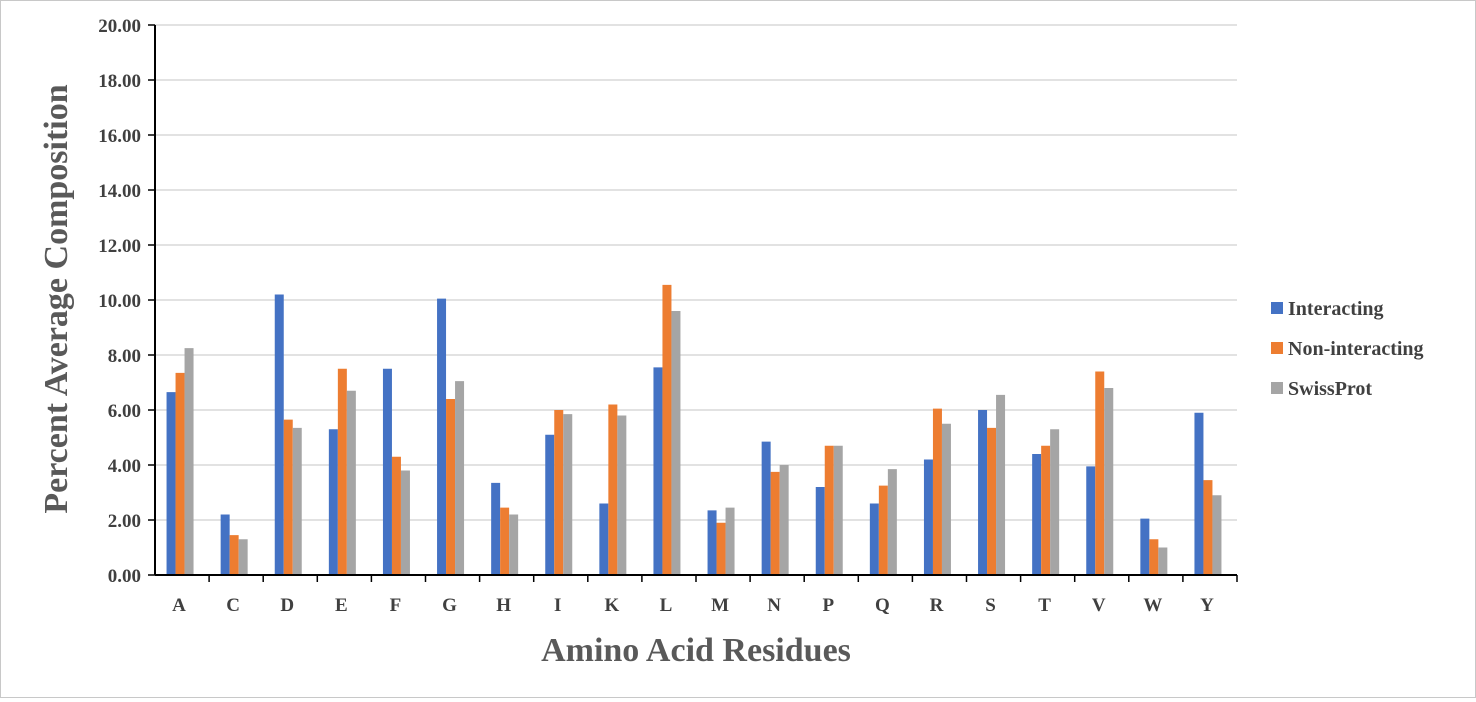 The image size is (1476, 702). Describe the element at coordinates (992, 501) in the screenshot. I see `bar-non-interacting-s` at that location.